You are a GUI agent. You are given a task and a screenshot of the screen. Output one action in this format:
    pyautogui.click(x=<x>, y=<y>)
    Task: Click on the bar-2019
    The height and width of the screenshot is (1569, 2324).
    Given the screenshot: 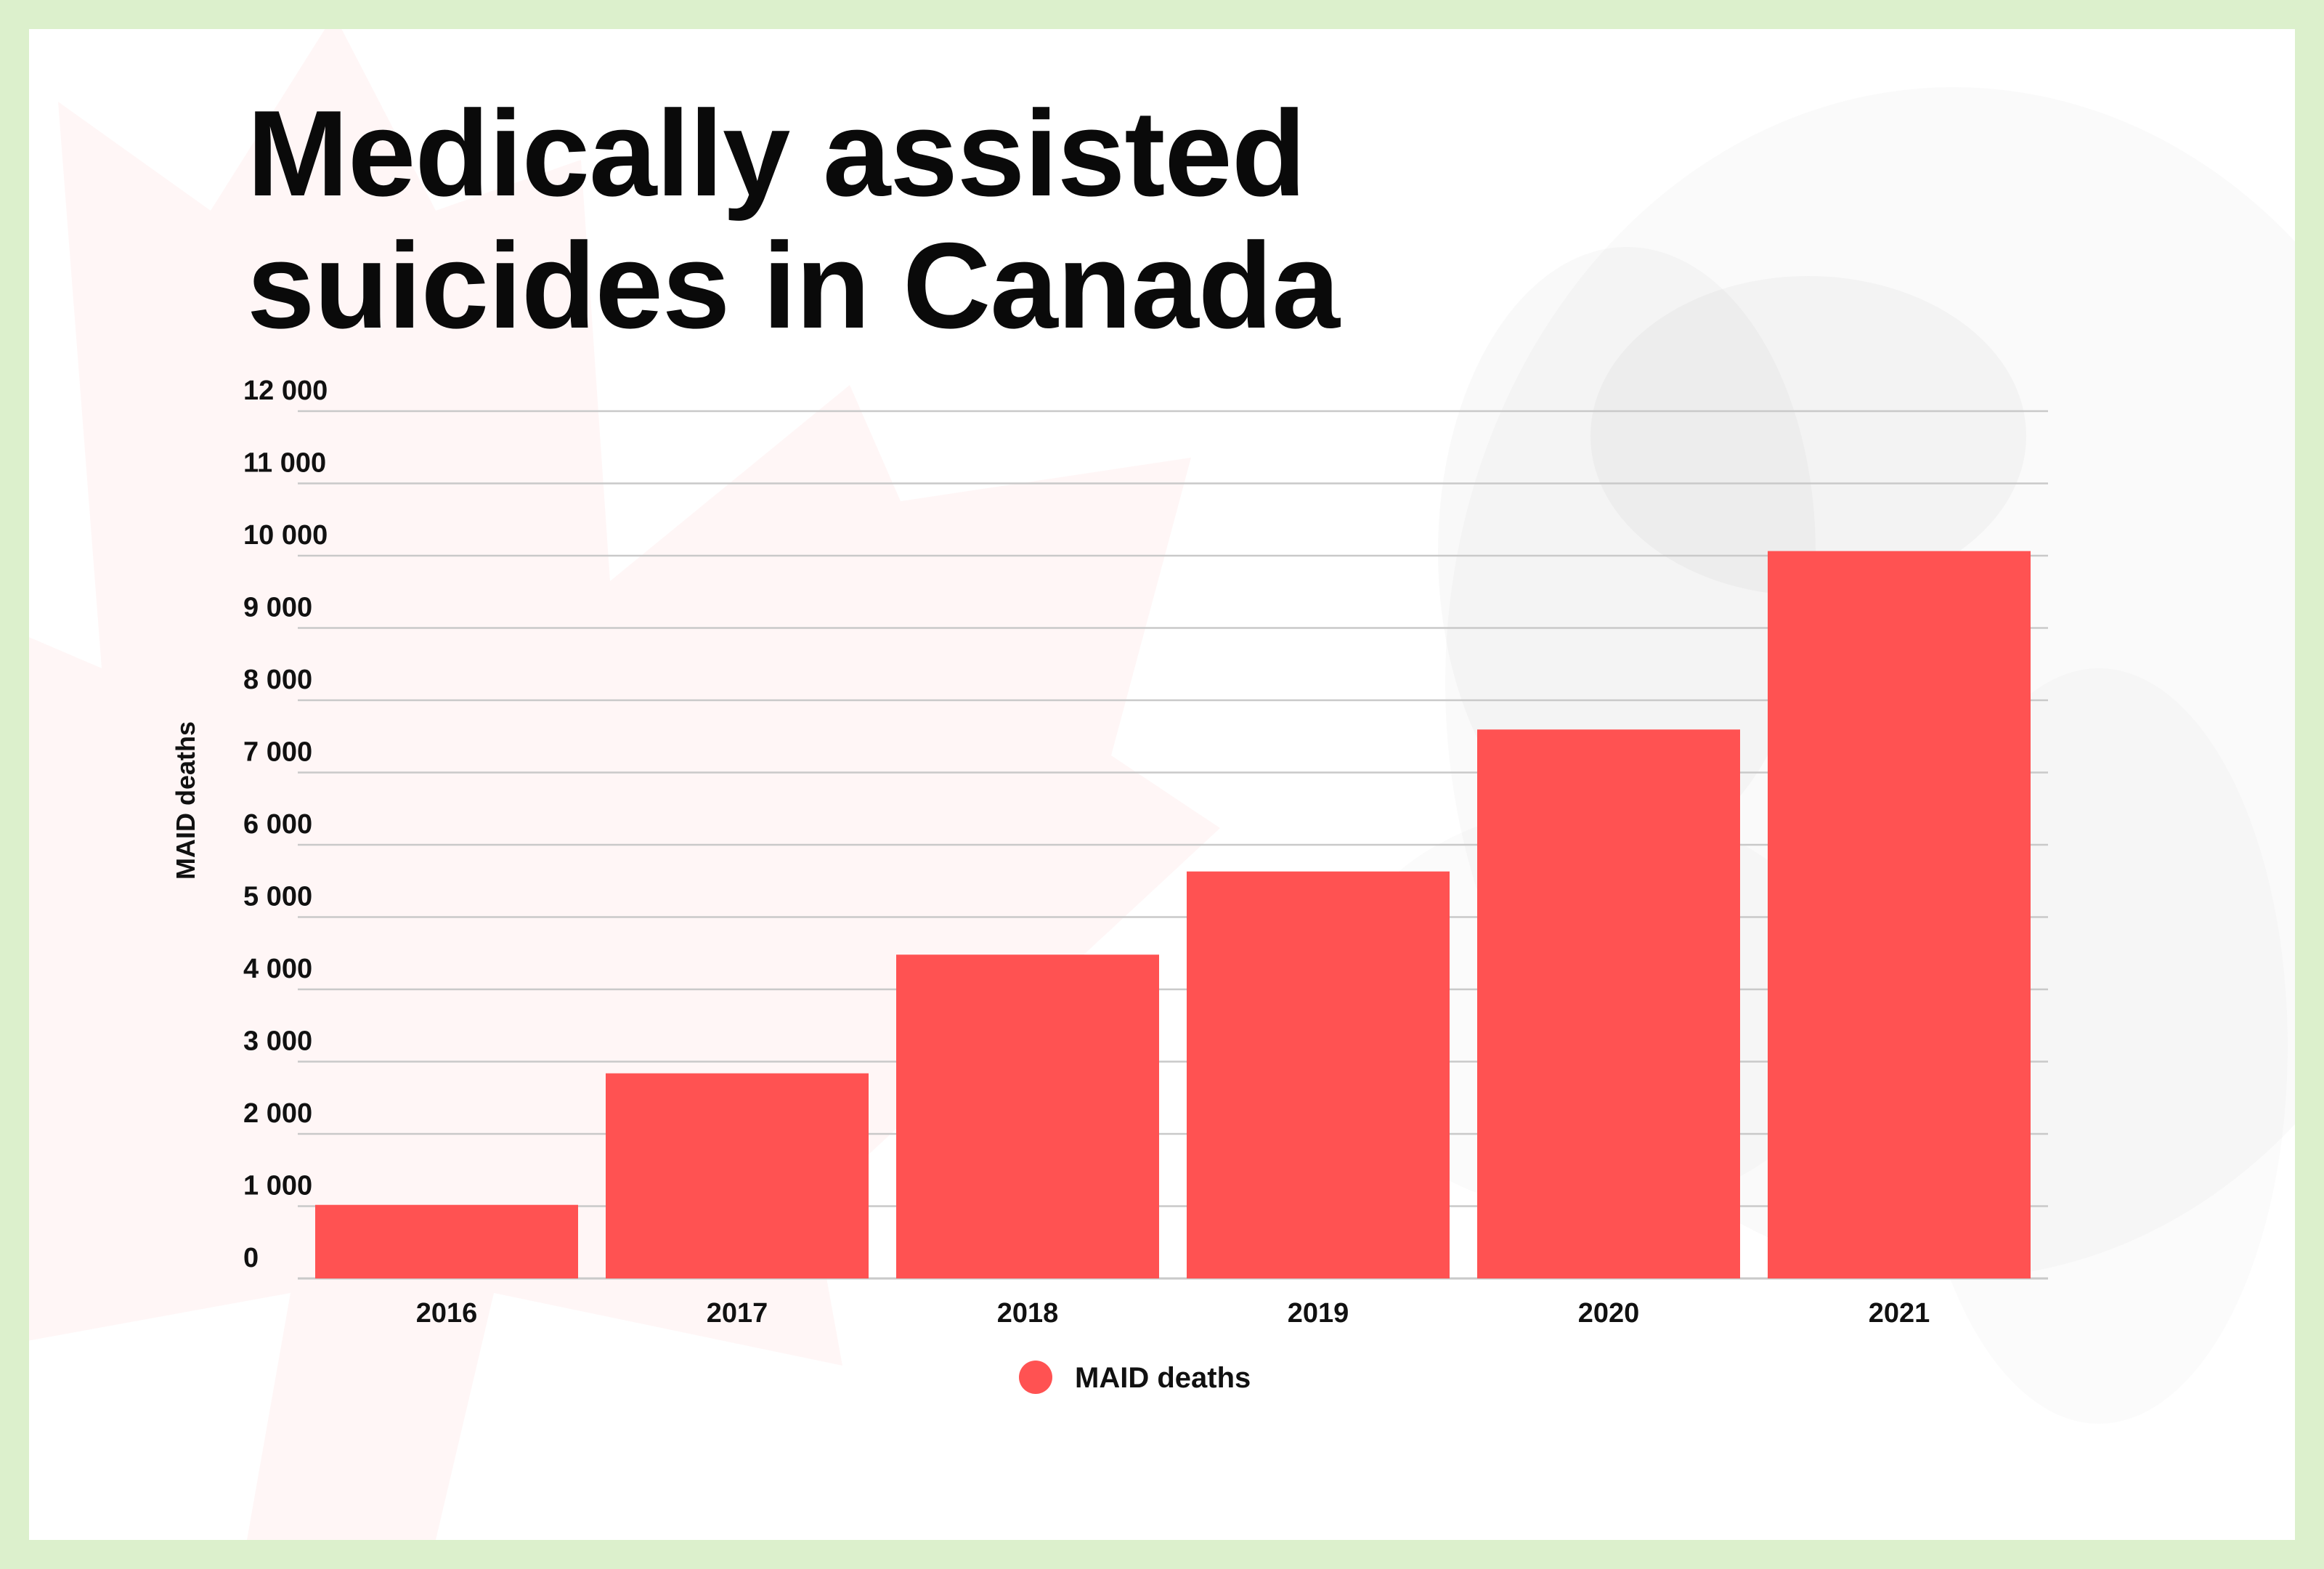 What is the action you would take?
    pyautogui.click(x=1318, y=1074)
    